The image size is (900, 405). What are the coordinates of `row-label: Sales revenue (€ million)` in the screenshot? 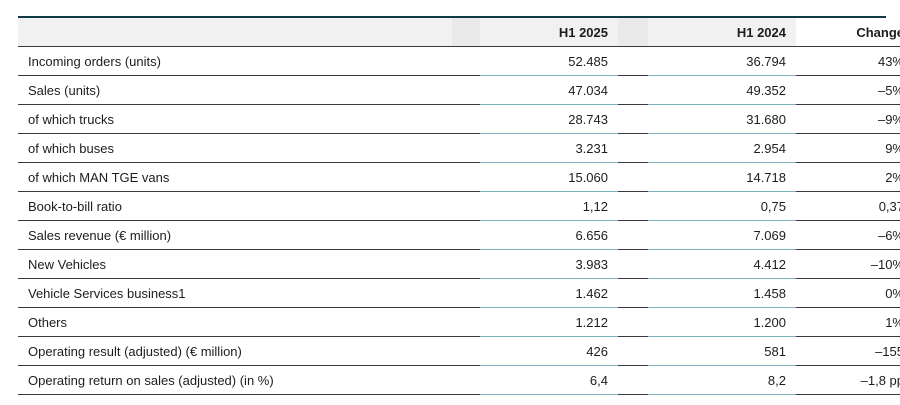 It's located at (235, 235).